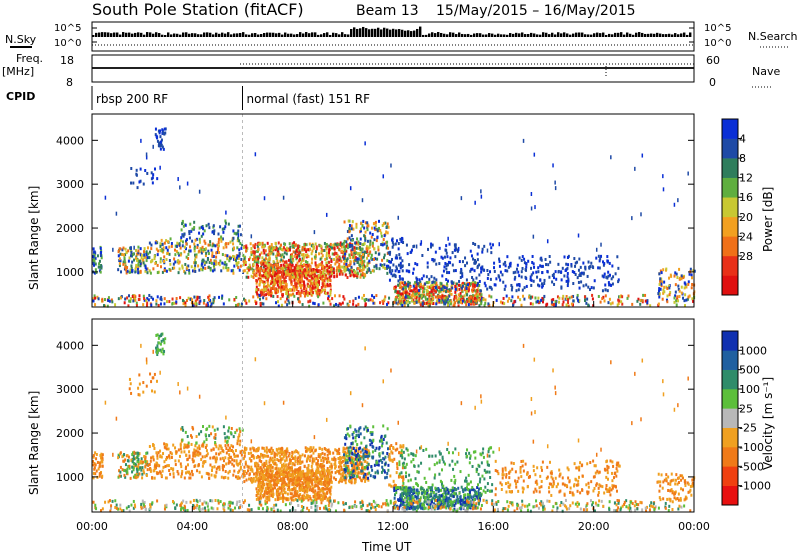 This screenshot has height=554, width=800. Describe the element at coordinates (70, 228) in the screenshot. I see `y-tick-label: 2000` at that location.